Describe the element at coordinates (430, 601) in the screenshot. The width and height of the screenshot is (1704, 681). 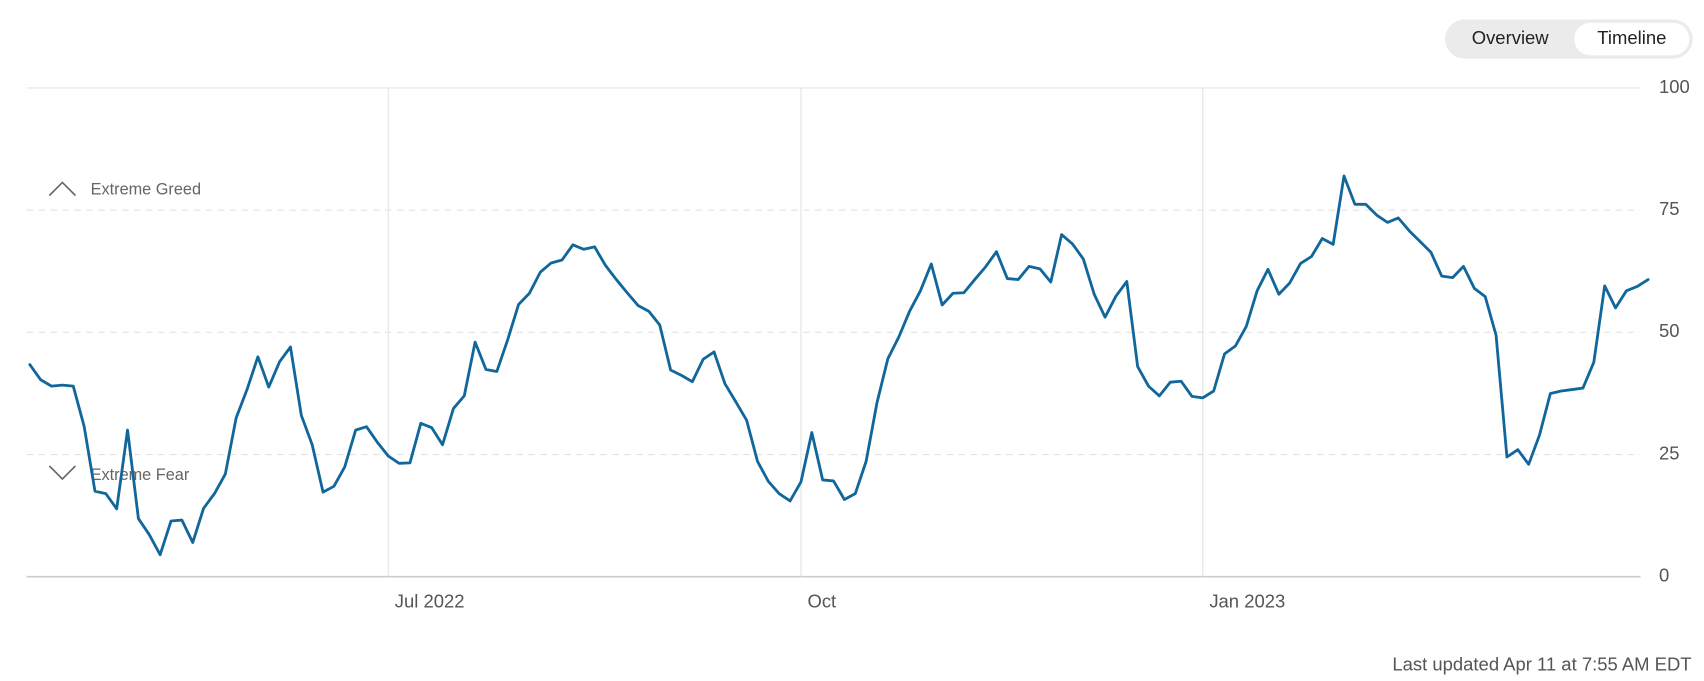
I see `x-tick-label: Jul 2022` at that location.